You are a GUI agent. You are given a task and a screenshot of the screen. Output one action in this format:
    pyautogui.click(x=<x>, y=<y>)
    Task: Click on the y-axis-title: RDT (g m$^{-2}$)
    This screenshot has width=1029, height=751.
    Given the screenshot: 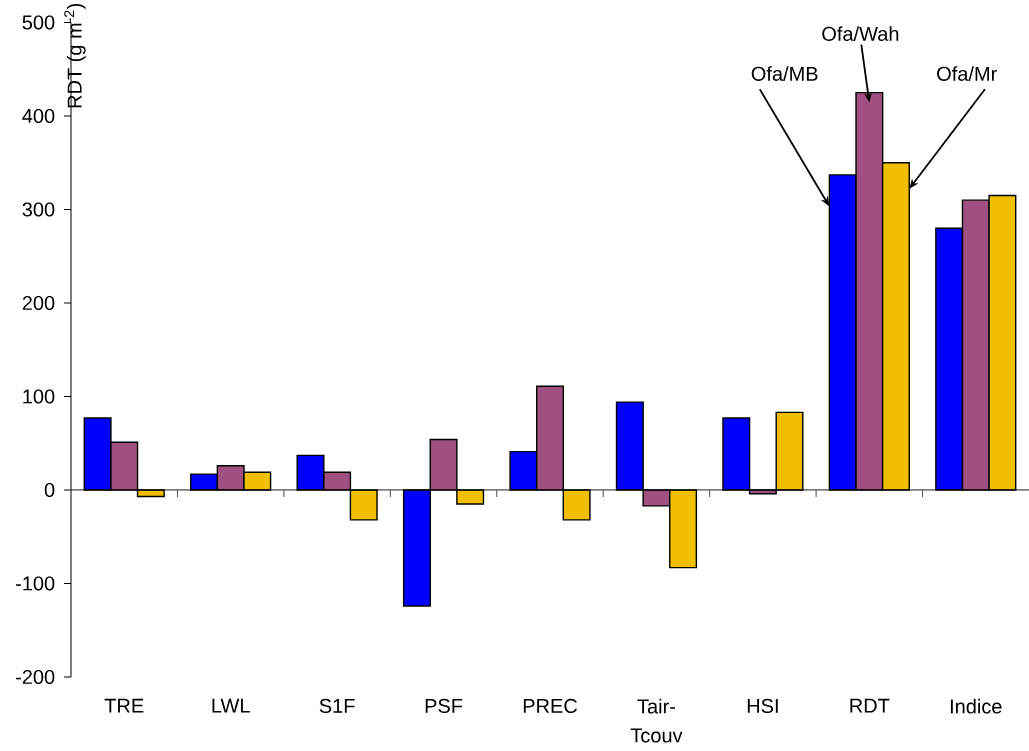 What is the action you would take?
    pyautogui.click(x=75, y=55)
    